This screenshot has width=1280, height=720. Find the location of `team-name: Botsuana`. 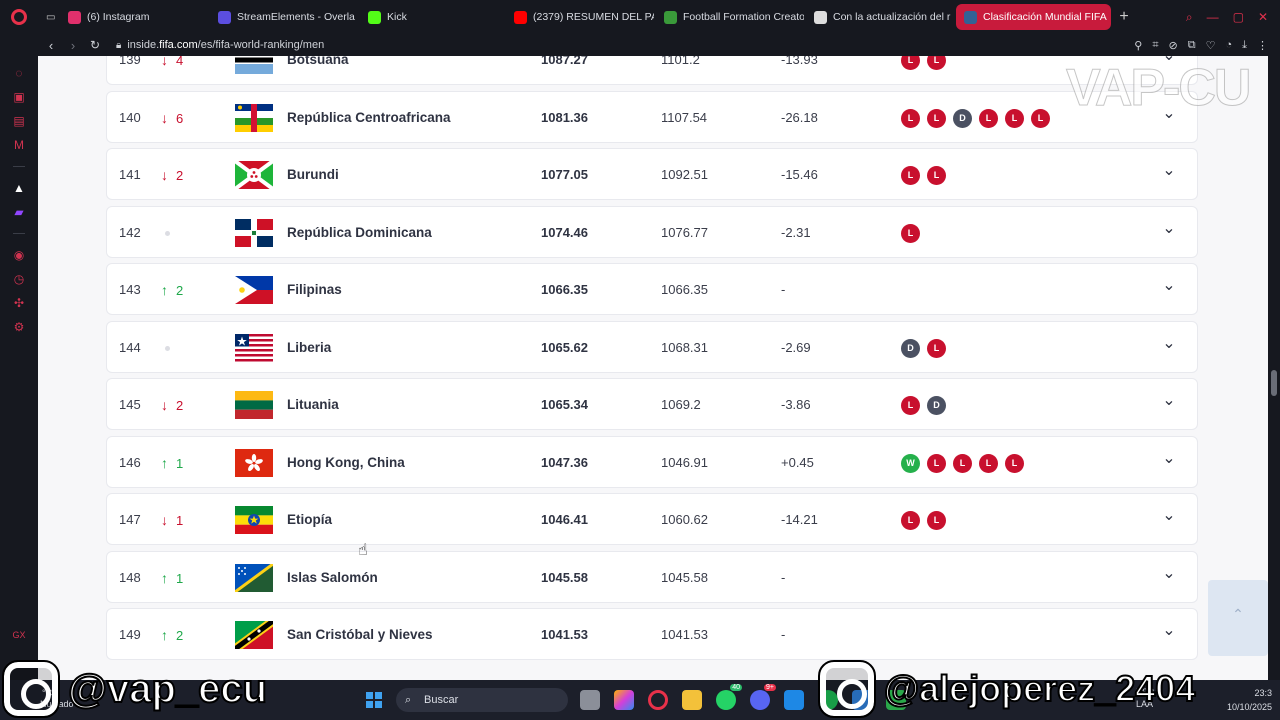

team-name: Botsuana is located at coordinates (318, 61).